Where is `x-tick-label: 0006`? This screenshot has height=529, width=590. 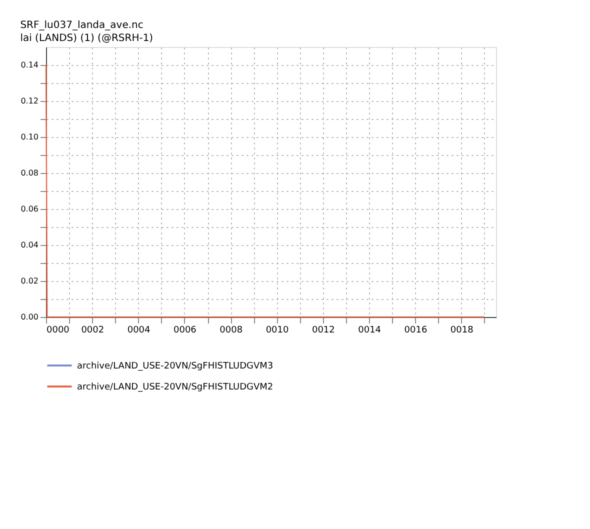 x-tick-label: 0006 is located at coordinates (185, 331).